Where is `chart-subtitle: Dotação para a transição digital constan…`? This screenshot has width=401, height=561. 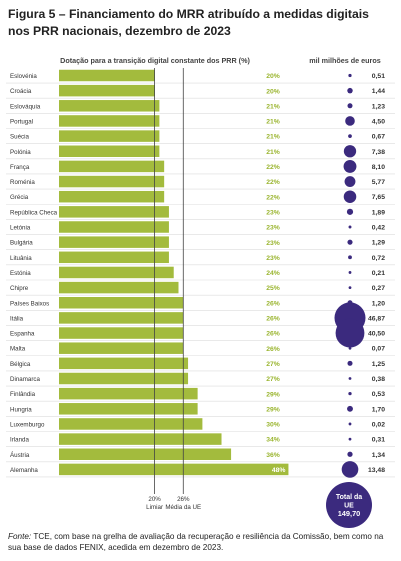 chart-subtitle: Dotação para a transição digital constan… is located at coordinates (155, 60).